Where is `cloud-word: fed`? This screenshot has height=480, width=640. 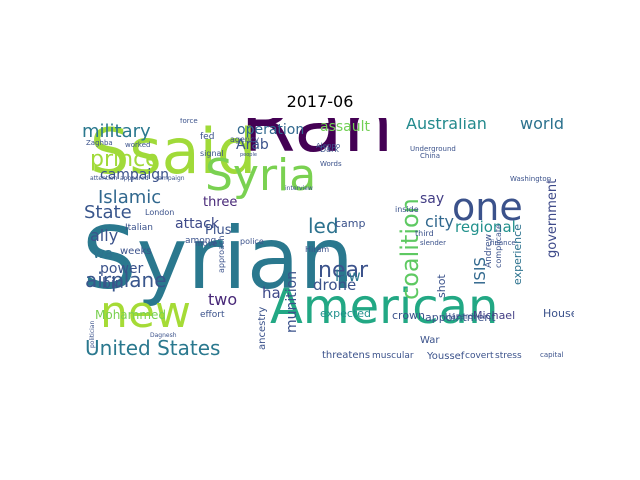 cloud-word: fed is located at coordinates (207, 137).